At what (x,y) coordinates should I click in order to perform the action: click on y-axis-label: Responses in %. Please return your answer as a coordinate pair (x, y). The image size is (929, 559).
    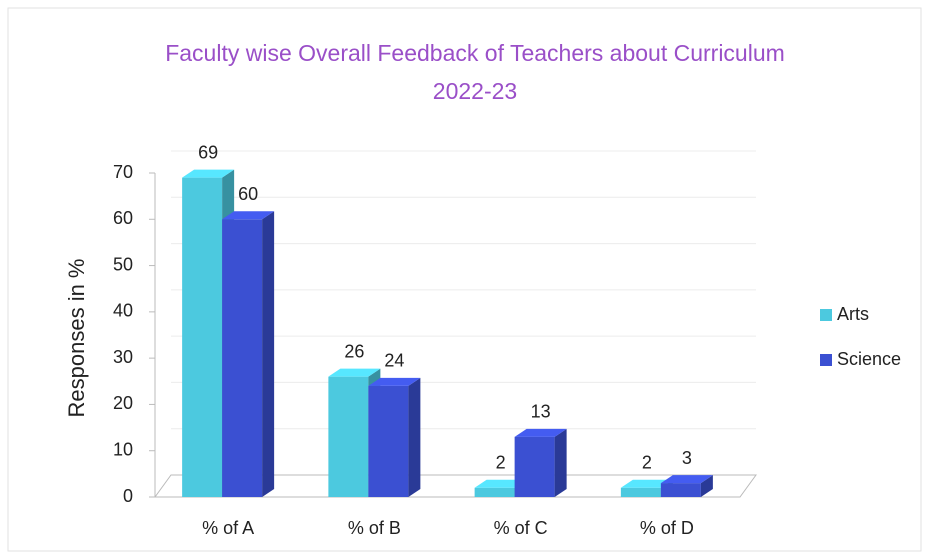
    Looking at the image, I should click on (76, 338).